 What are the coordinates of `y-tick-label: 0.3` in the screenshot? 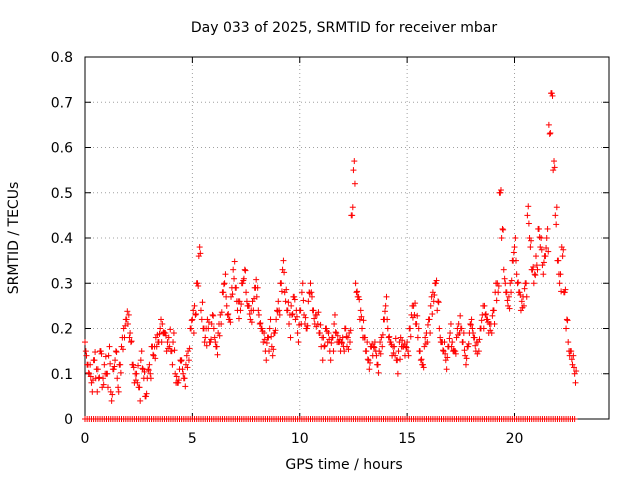 It's located at (62, 284).